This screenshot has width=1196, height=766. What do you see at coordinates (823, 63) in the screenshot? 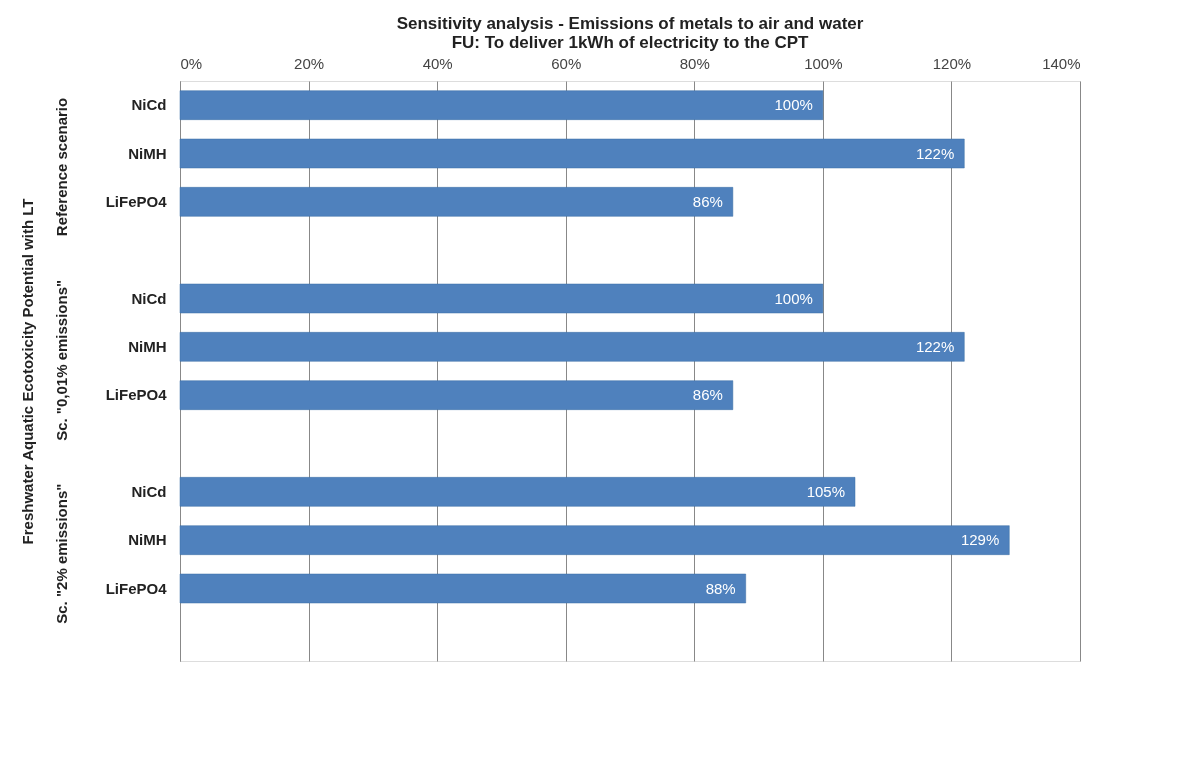
I see `x-tick-label: 100%` at bounding box center [823, 63].